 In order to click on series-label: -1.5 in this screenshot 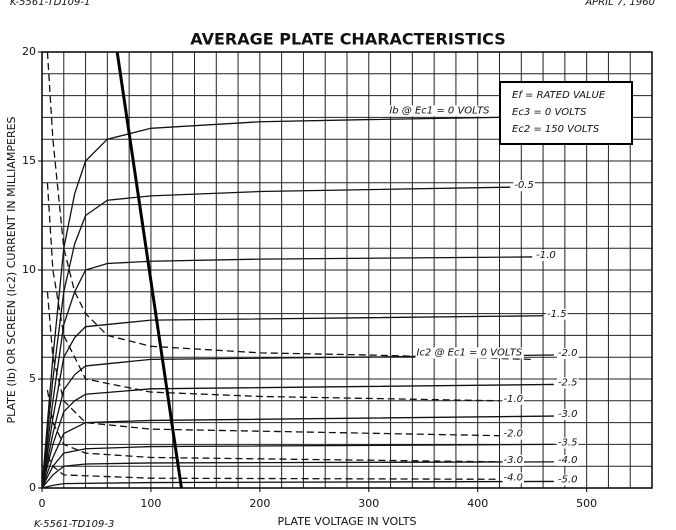, I will do `click(557, 314)`.